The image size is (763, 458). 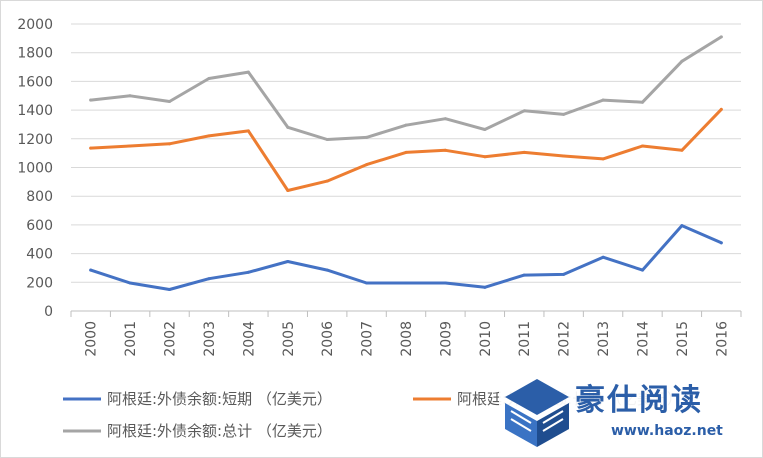 I want to click on watermark-url: www.haoz.net, so click(x=667, y=431).